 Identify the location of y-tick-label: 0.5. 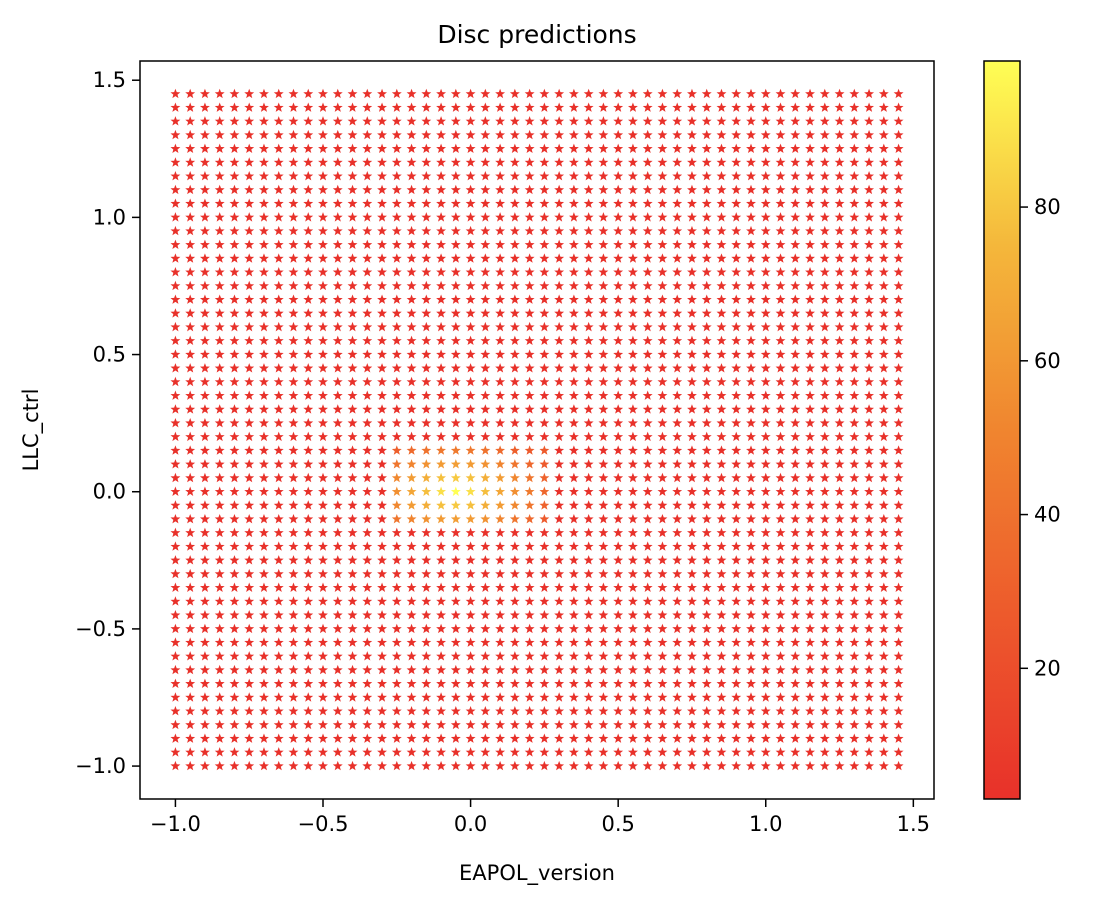
(109, 355).